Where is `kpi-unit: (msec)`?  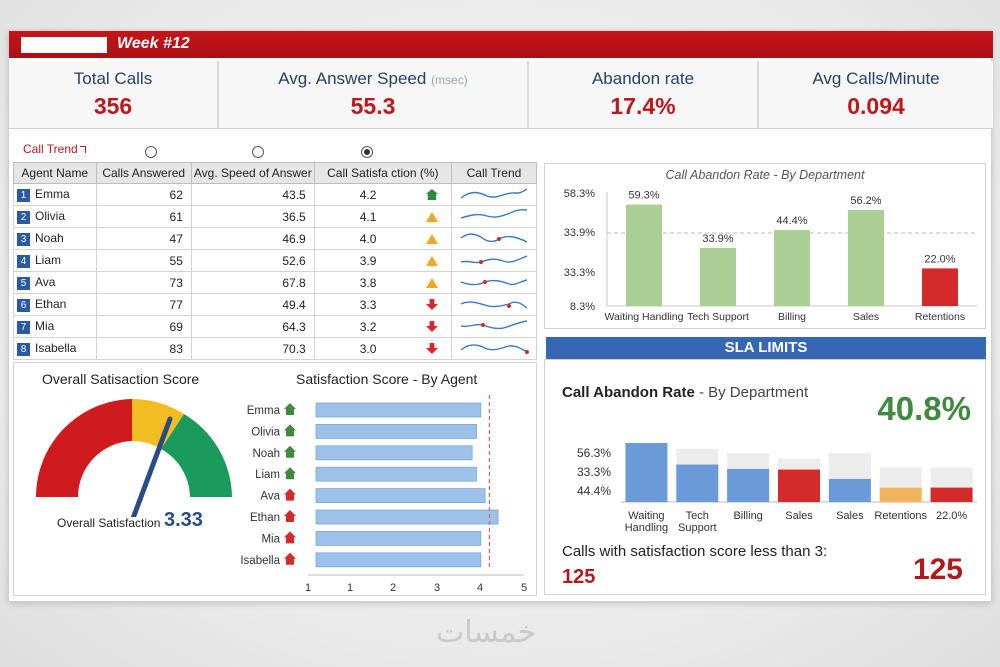
kpi-unit: (msec) is located at coordinates (449, 80).